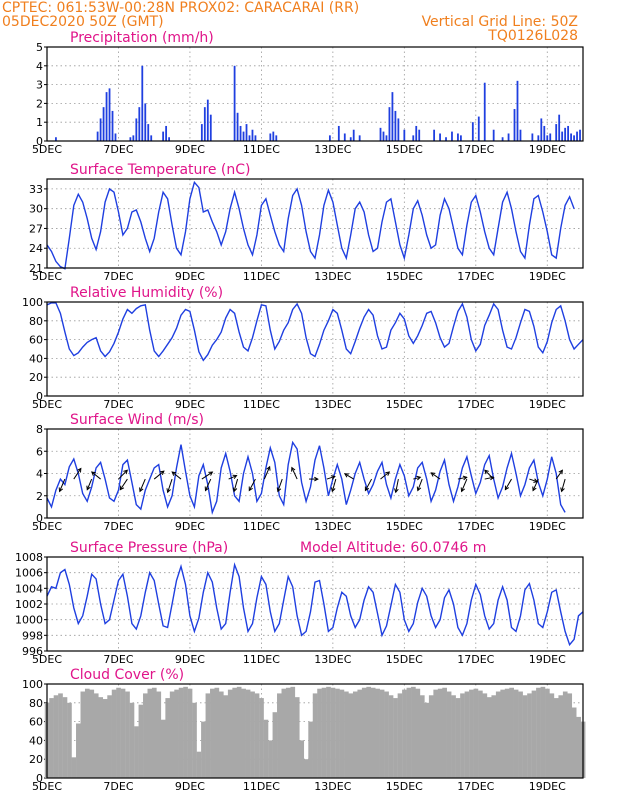  Describe the element at coordinates (36, 358) in the screenshot. I see `humidity-ytick-label: 40` at that location.